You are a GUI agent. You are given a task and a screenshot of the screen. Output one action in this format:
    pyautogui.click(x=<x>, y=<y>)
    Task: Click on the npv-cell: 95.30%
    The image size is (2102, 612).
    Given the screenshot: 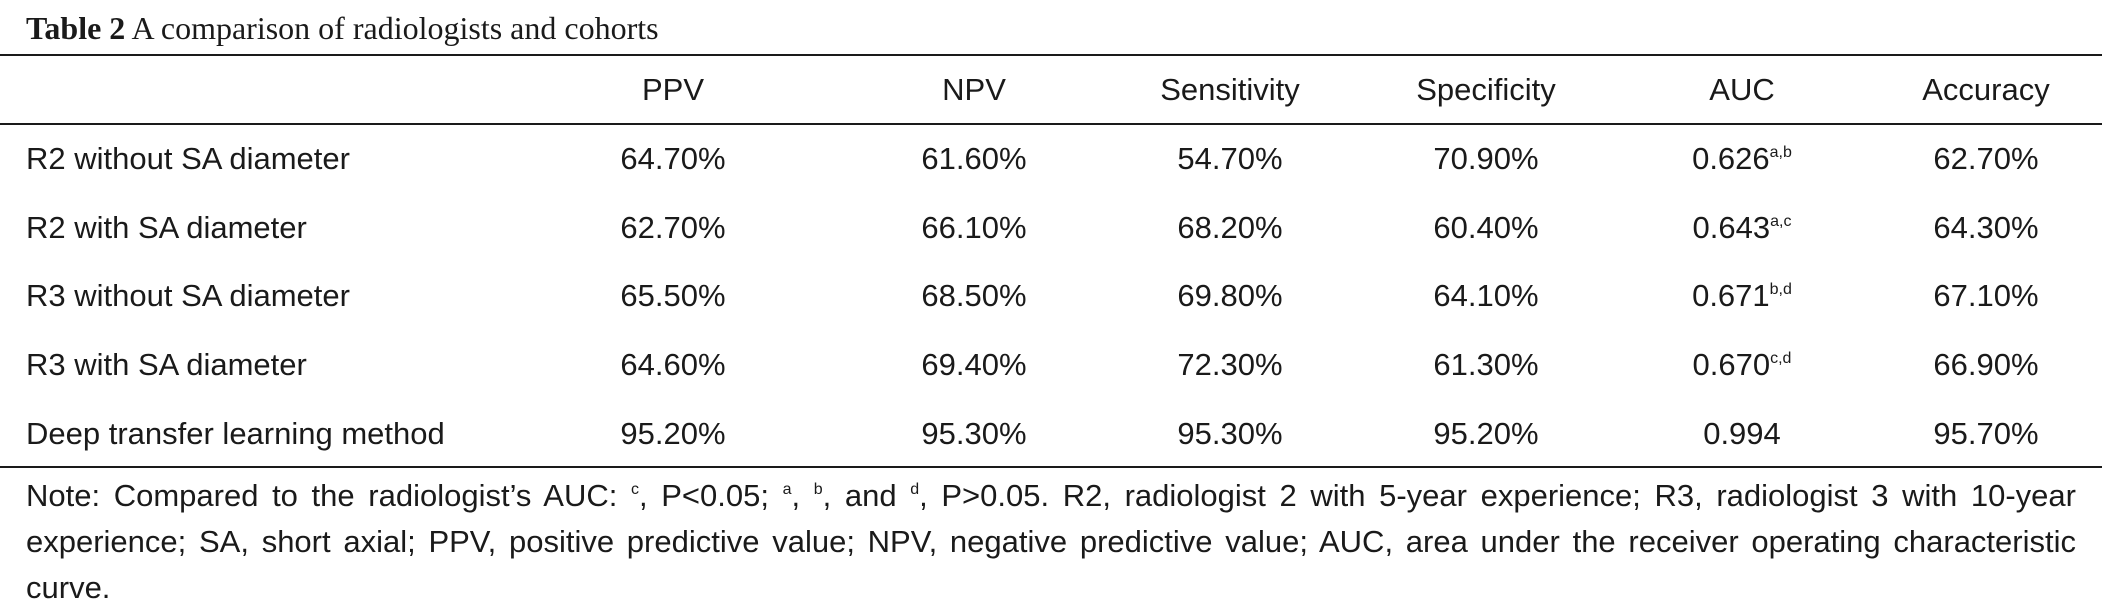 What is the action you would take?
    pyautogui.click(x=974, y=433)
    